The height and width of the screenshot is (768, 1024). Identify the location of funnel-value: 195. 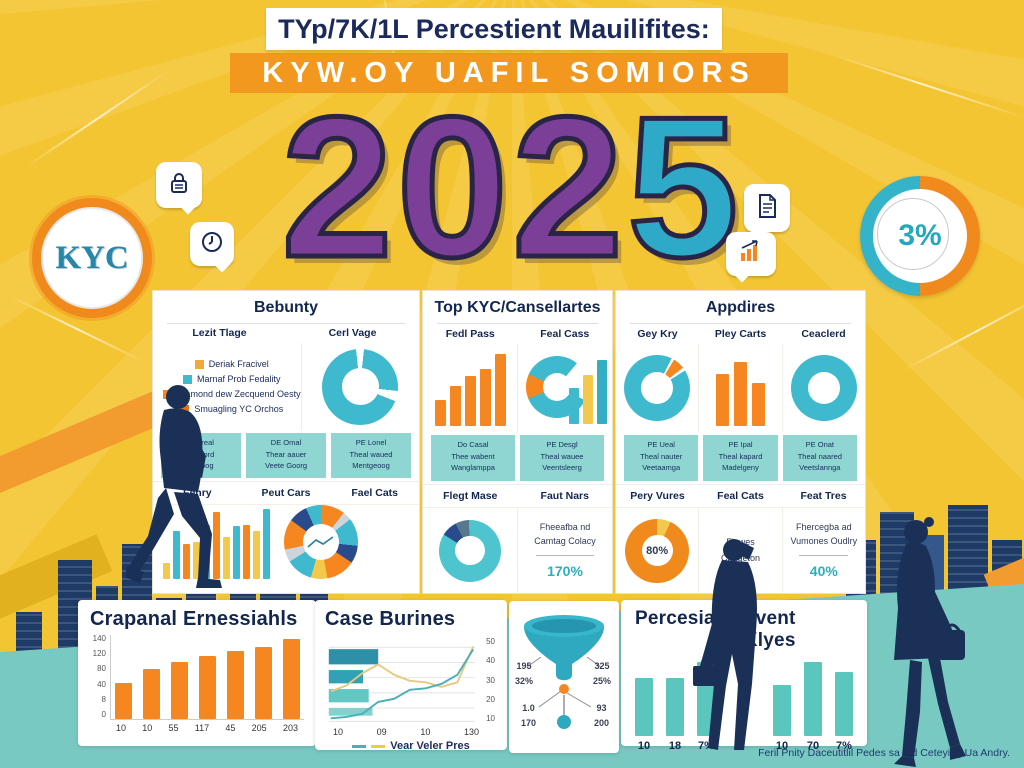
(524, 666).